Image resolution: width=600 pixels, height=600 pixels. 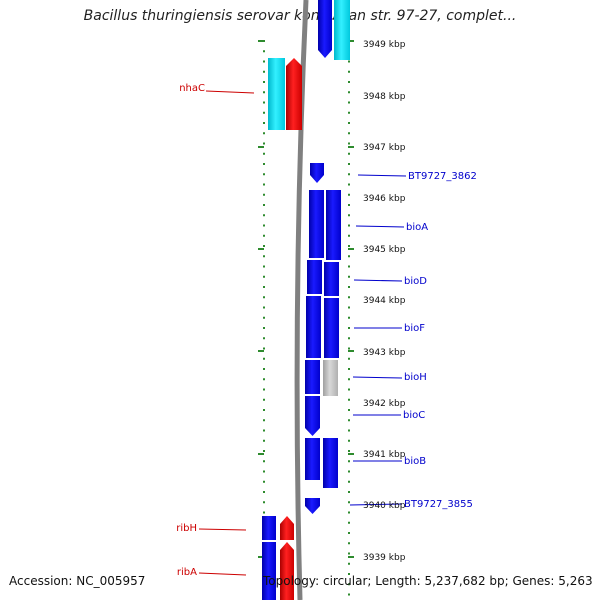 What do you see at coordinates (384, 250) in the screenshot?
I see `kbp-tick-label: 3945 kbp` at bounding box center [384, 250].